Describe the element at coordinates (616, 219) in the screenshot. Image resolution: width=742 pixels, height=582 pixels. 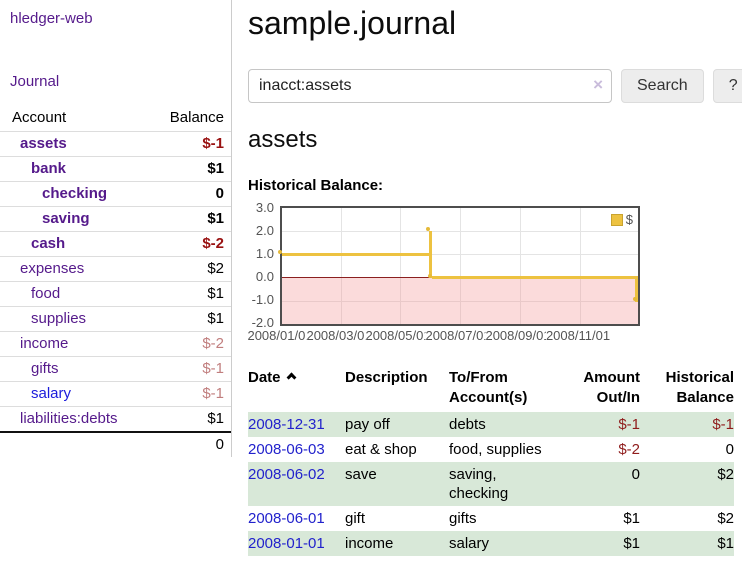
I see `legend-swatch` at that location.